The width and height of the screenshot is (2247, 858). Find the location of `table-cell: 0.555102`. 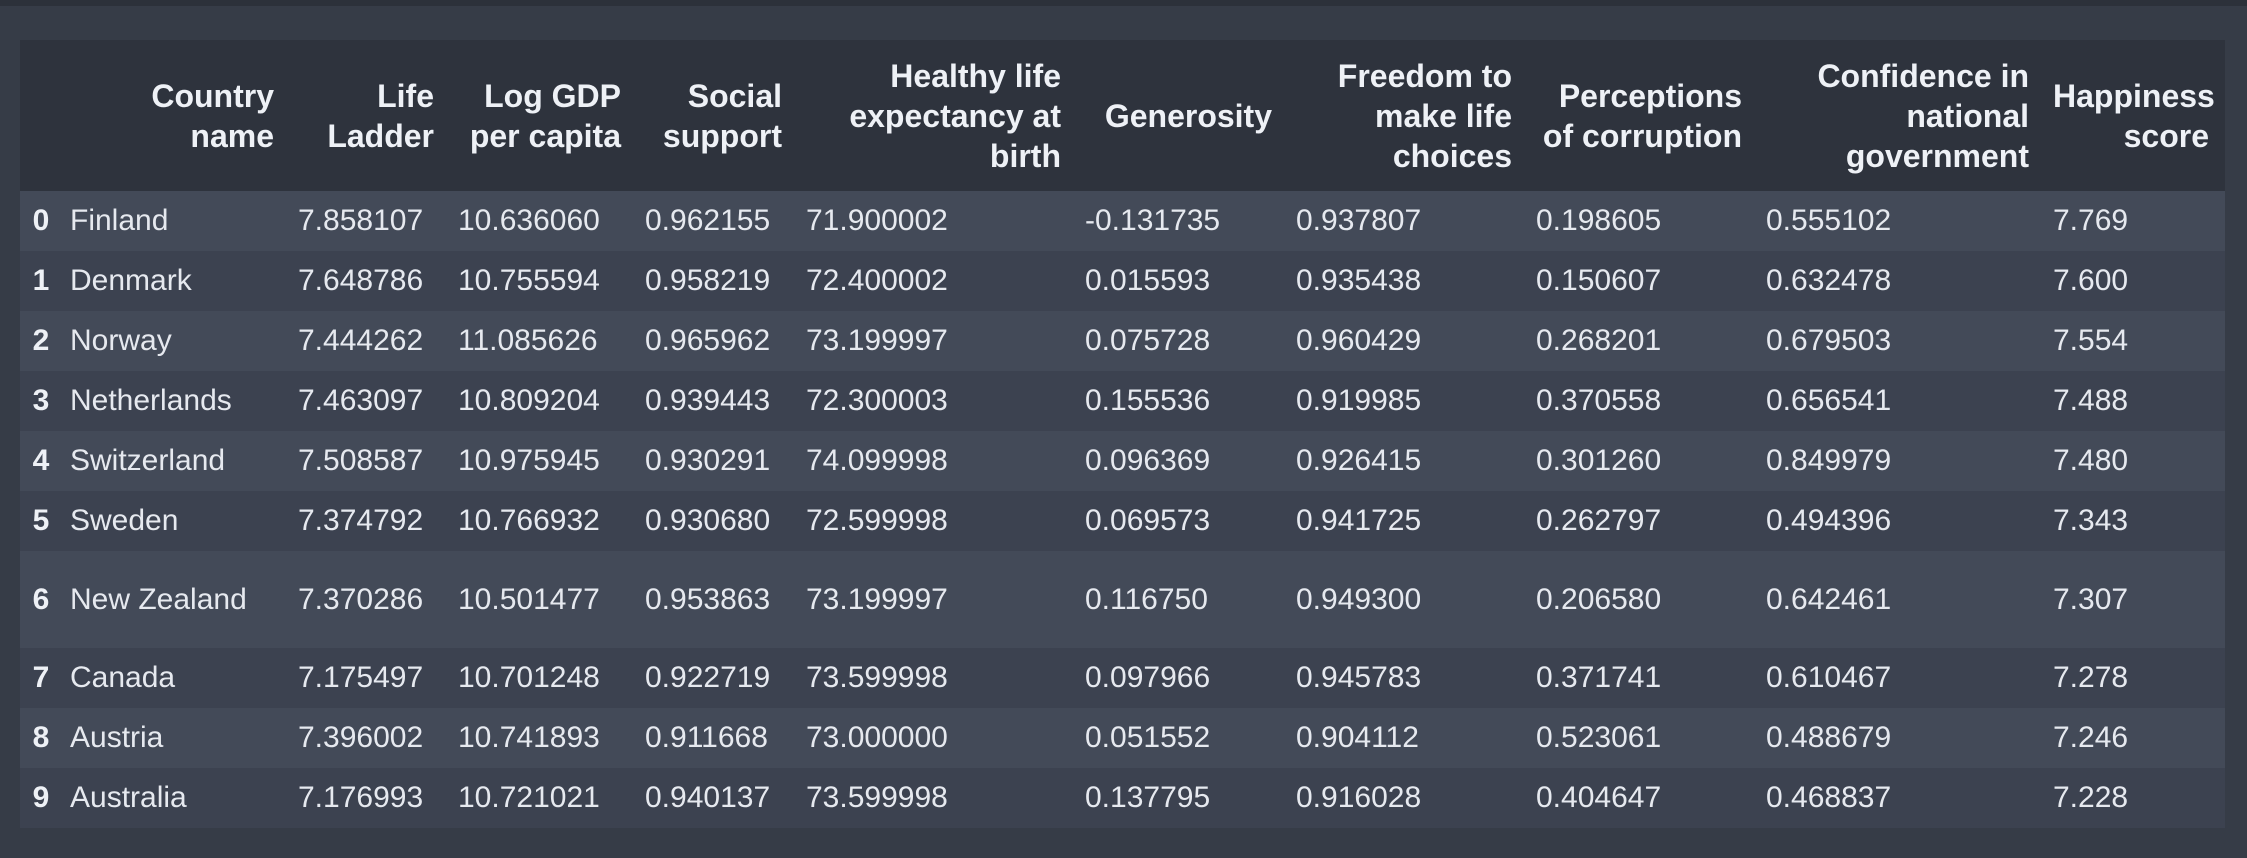

table-cell: 0.555102 is located at coordinates (1829, 220).